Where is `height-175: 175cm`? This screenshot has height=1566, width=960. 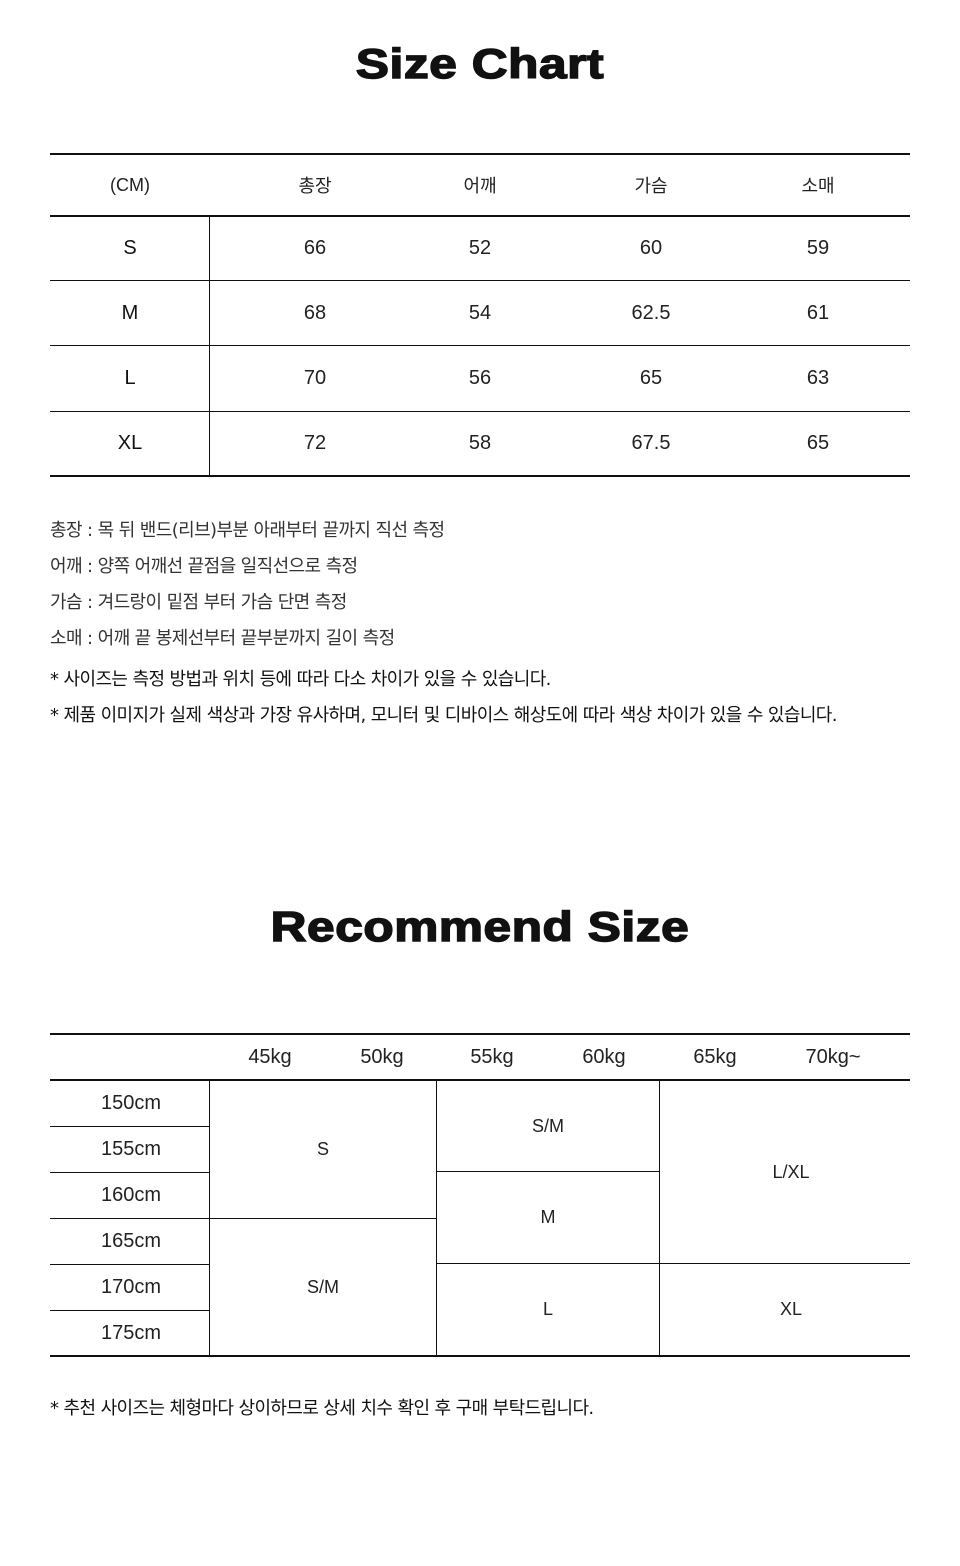
height-175: 175cm is located at coordinates (131, 1333).